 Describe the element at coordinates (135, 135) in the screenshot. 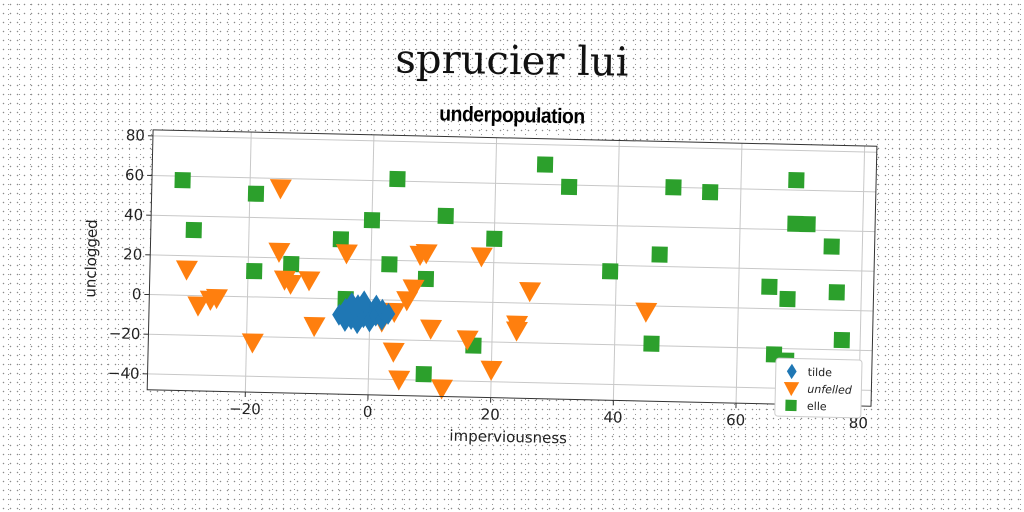

I see `y-tick-label: 80` at that location.